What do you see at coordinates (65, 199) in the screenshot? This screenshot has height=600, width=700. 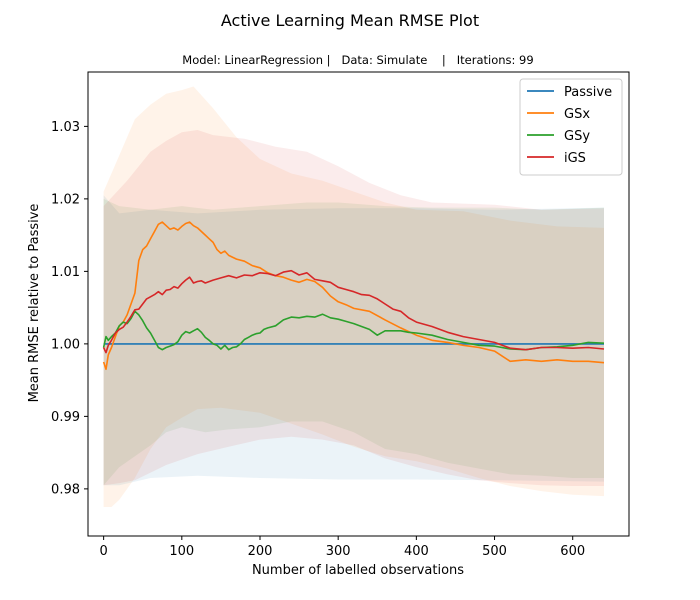 I see `y-tick-label: 1.02` at bounding box center [65, 199].